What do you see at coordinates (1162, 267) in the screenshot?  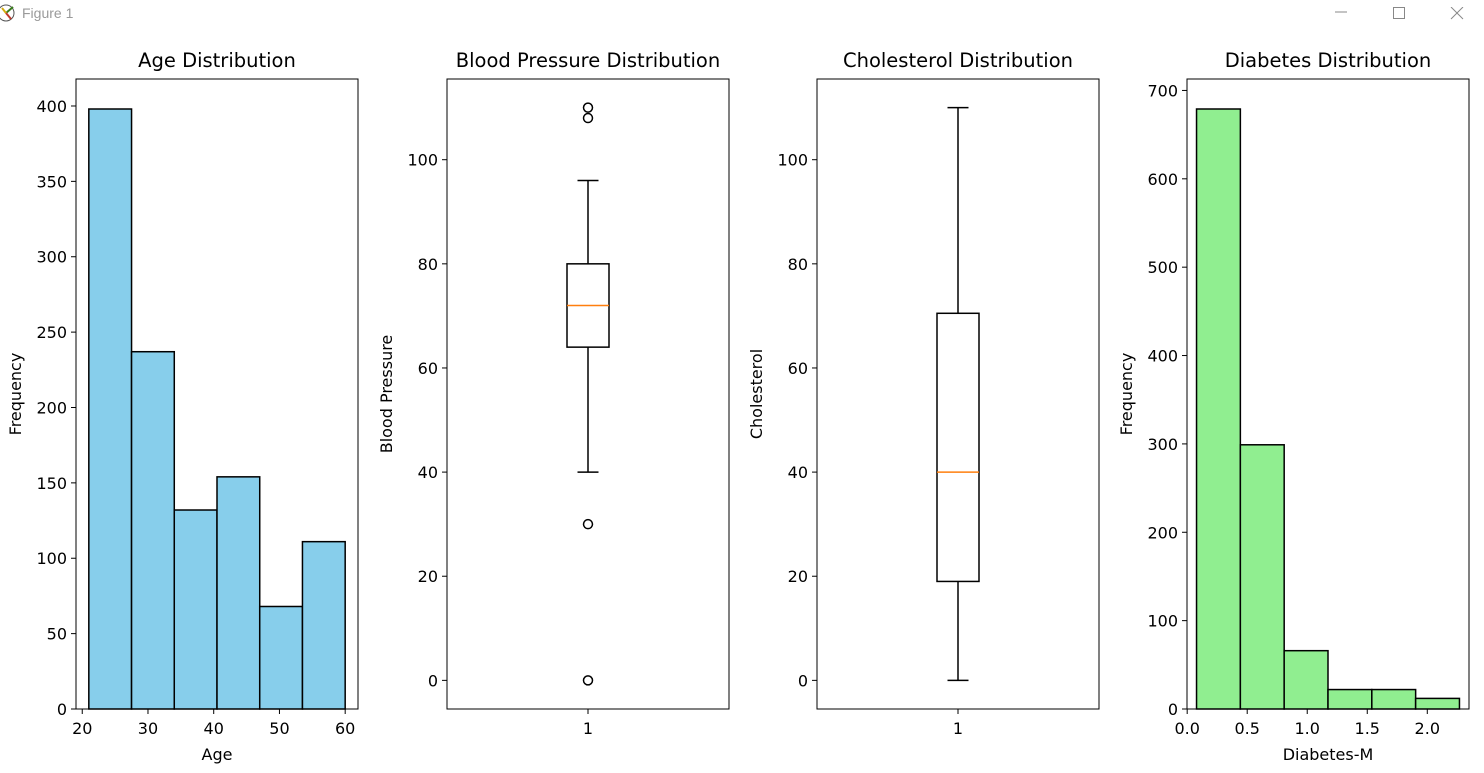 I see `y-tick-label: 500` at bounding box center [1162, 267].